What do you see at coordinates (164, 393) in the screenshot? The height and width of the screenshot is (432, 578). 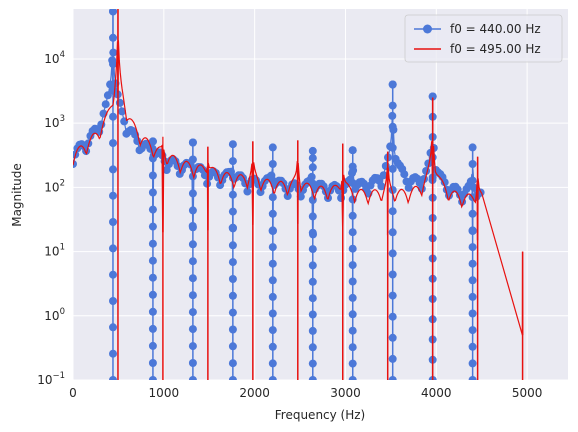 I see `x-tick-label: 1000` at bounding box center [164, 393].